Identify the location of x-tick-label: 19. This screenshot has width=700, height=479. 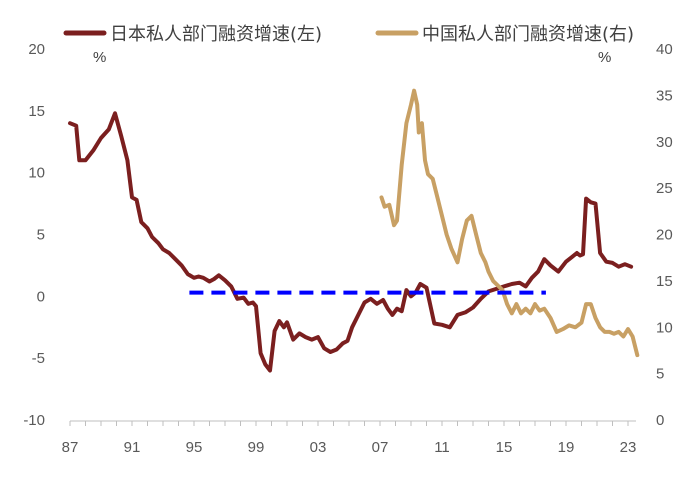
(566, 447).